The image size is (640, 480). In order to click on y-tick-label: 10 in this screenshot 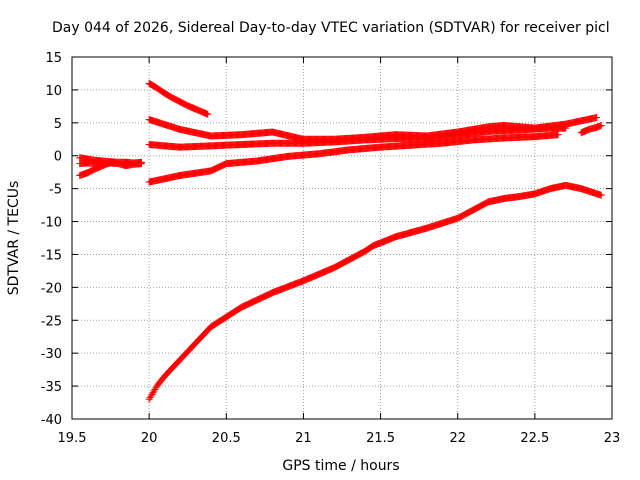, I will do `click(53, 91)`.